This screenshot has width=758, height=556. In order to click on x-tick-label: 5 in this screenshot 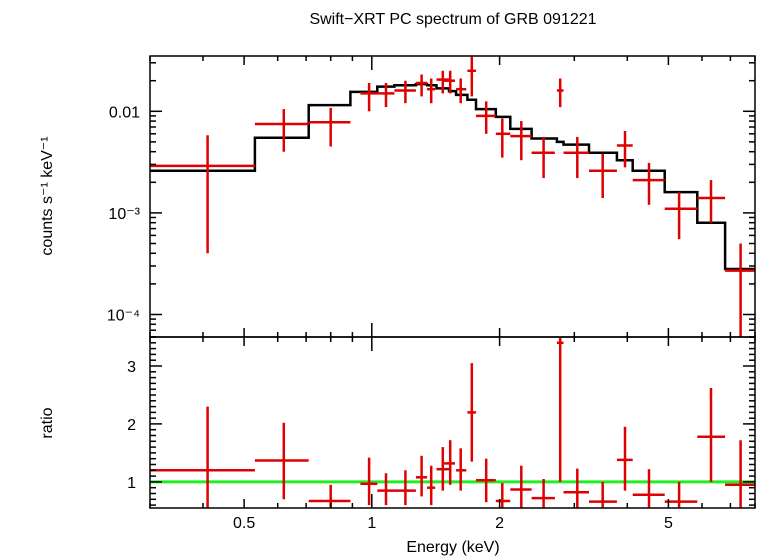, I will do `click(668, 523)`.